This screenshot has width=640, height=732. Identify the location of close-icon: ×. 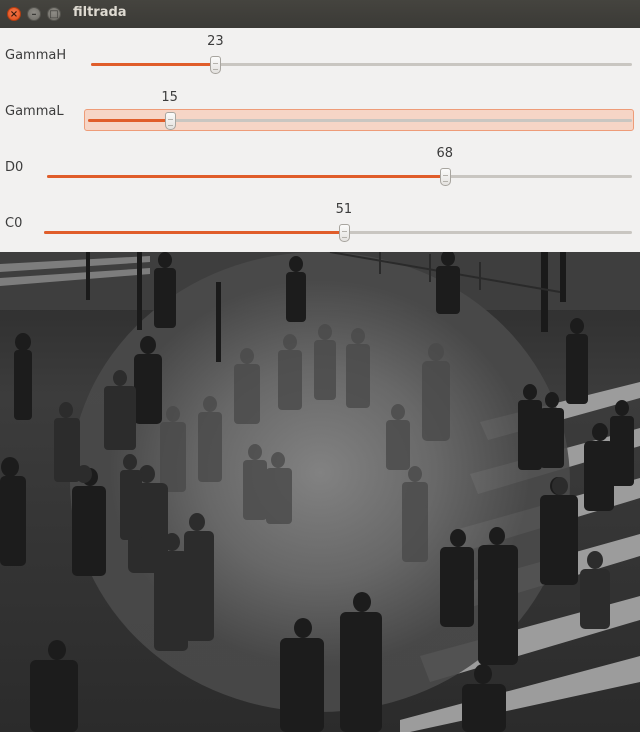
(14, 14).